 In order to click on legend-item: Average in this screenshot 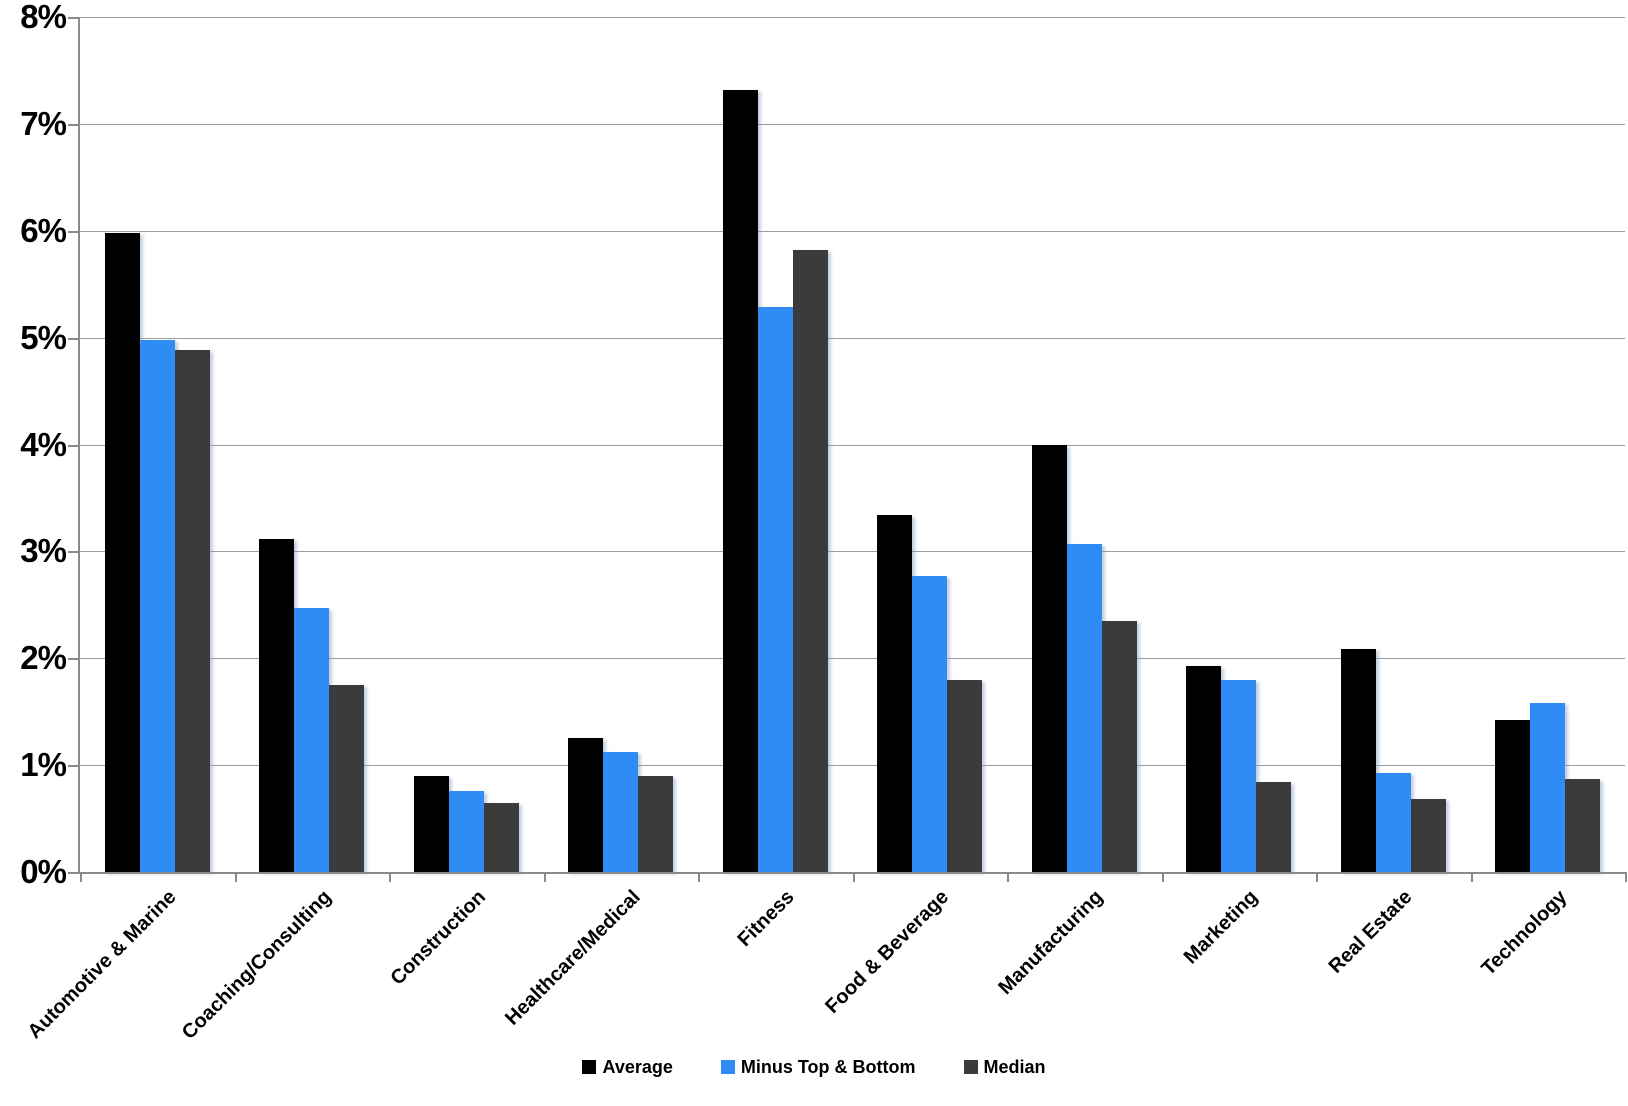, I will do `click(627, 1067)`.